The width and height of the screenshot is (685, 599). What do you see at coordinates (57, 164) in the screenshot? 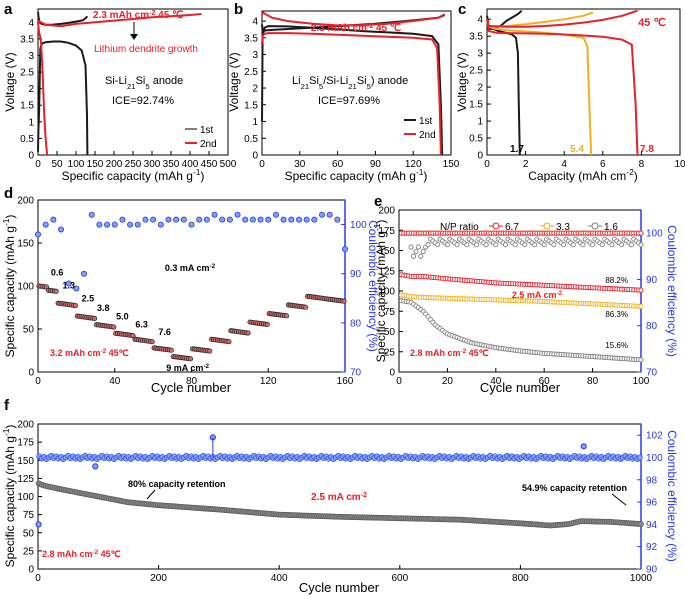
I see `x-tick-label: 50` at bounding box center [57, 164].